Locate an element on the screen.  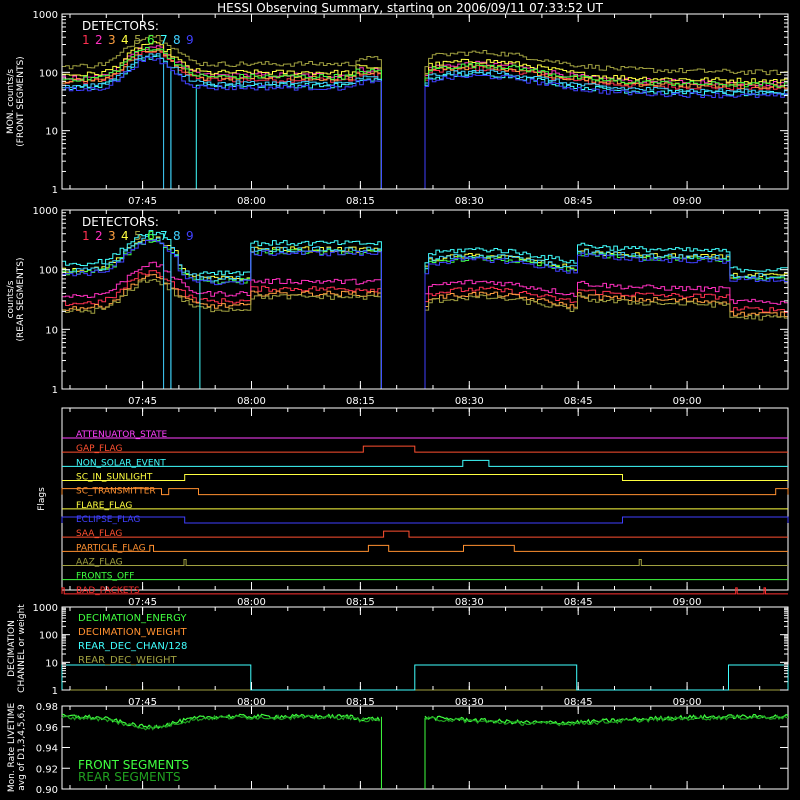
decimation-ylabel-line: DECIMATION is located at coordinates (12, 648).